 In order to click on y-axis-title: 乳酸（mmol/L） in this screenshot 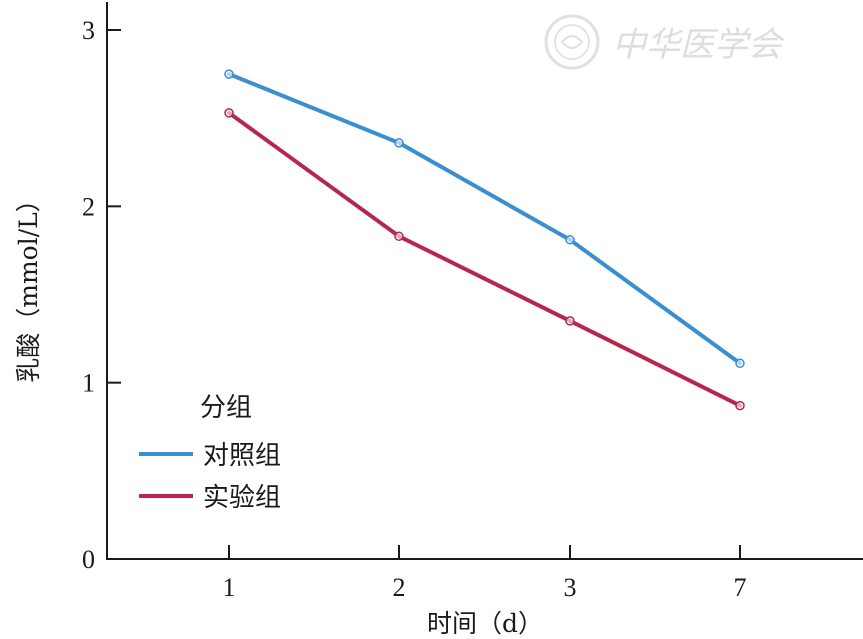, I will do `click(28, 284)`.